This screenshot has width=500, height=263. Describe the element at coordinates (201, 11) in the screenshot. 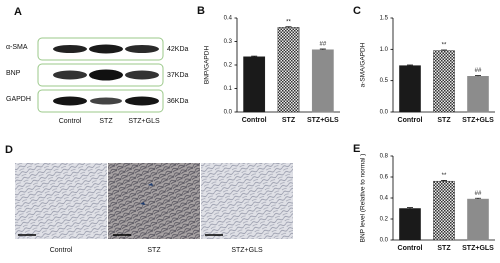

I see `panel-label: B` at that location.